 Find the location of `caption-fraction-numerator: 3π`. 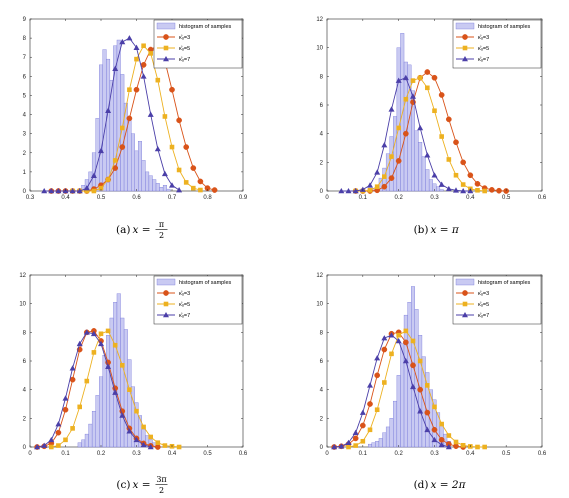

caption-fraction-numerator: 3π is located at coordinates (161, 479).